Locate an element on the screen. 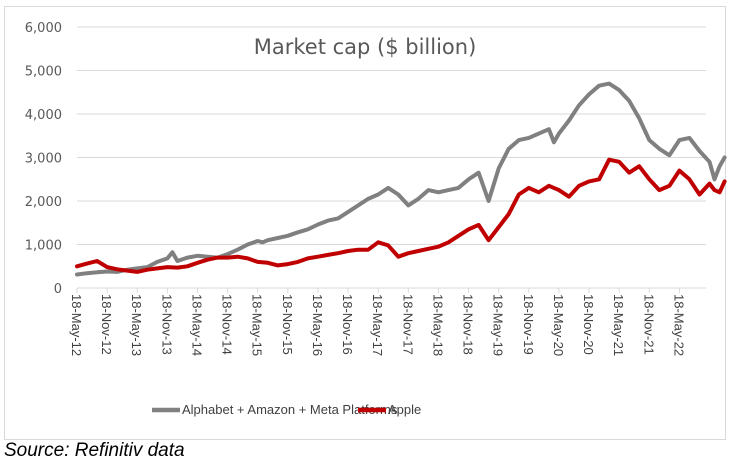 Image resolution: width=732 pixels, height=472 pixels. x-tick-label: 18-May-20 is located at coordinates (558, 325).